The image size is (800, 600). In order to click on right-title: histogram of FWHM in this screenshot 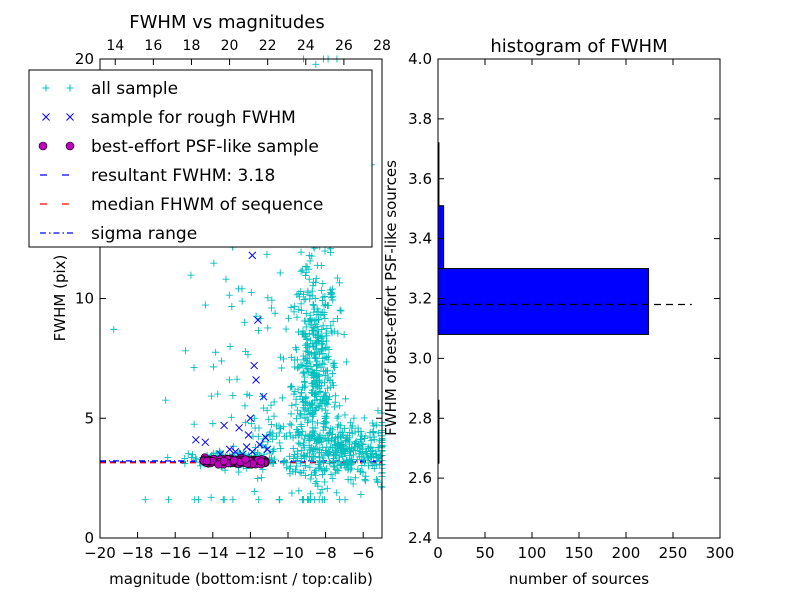, I will do `click(578, 46)`.